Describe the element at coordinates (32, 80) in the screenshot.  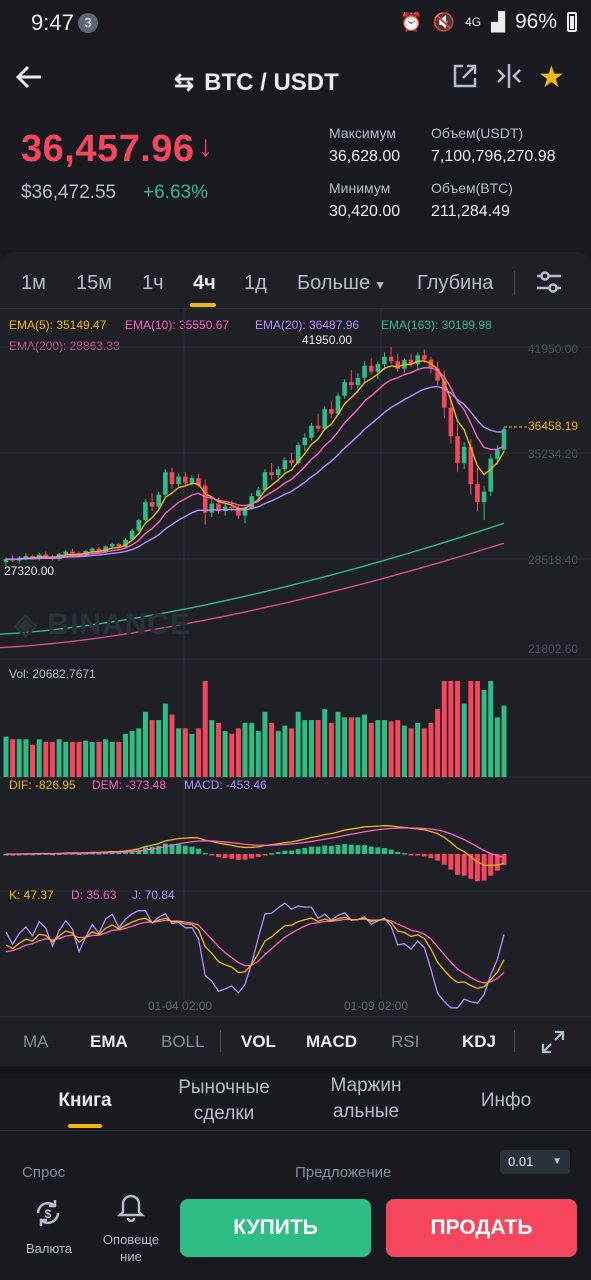
I see `back-arrow-icon` at that location.